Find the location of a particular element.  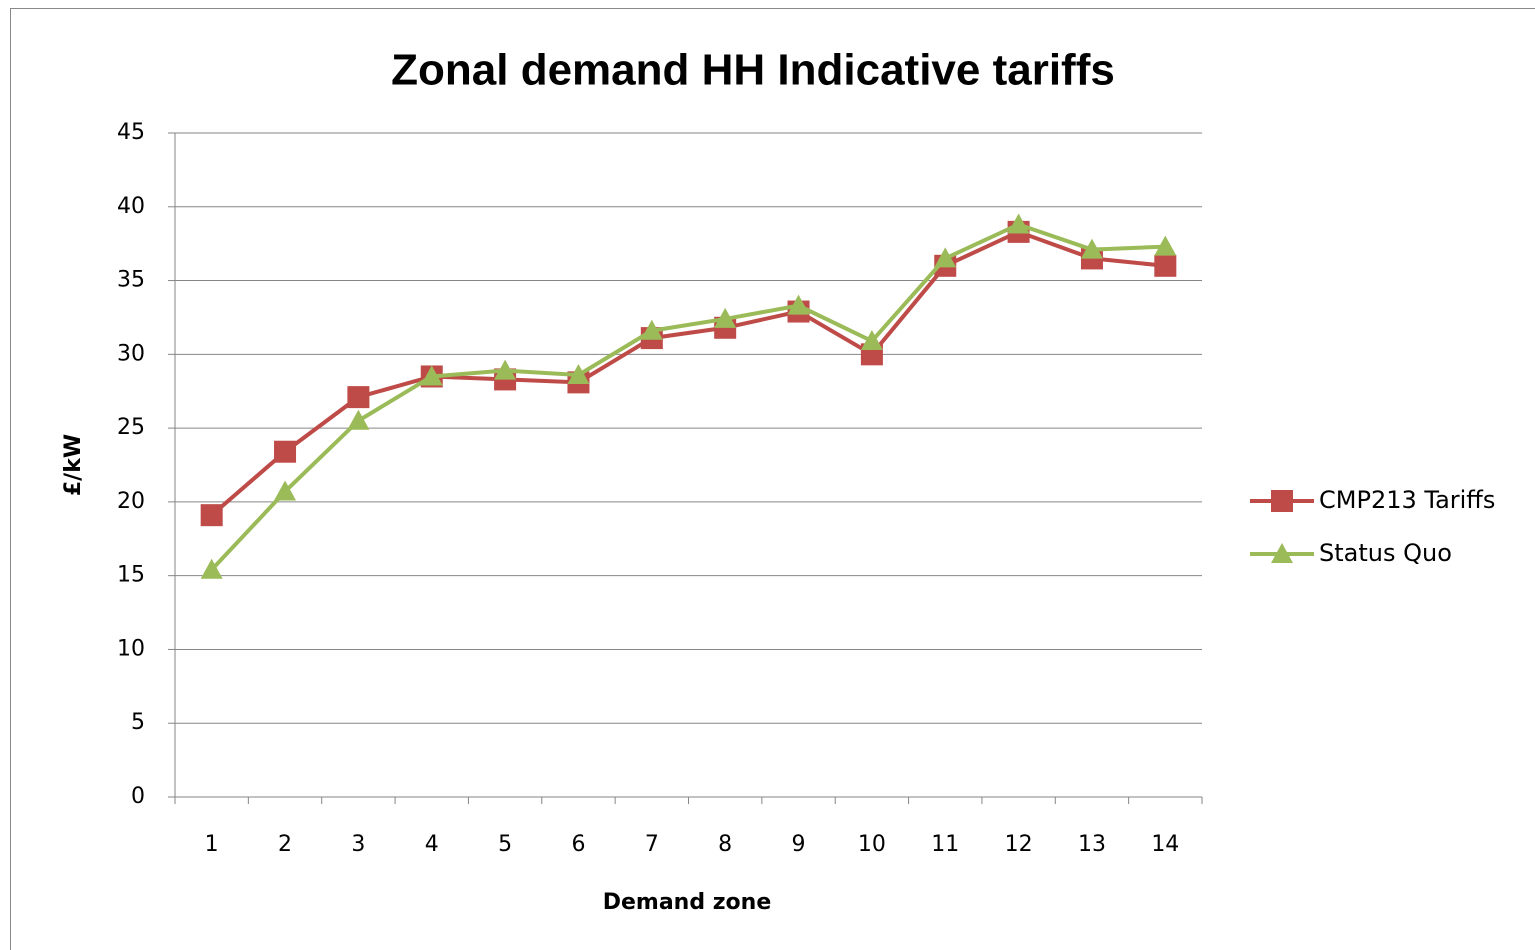

x-tick-label: 13 is located at coordinates (1092, 844).